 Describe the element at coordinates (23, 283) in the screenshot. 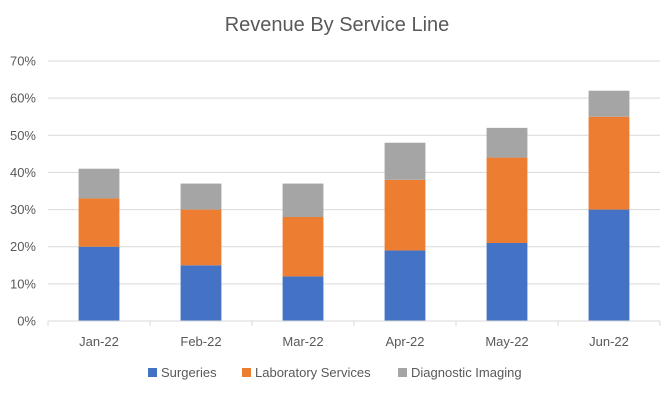

I see `y-tick-label: 10%` at that location.